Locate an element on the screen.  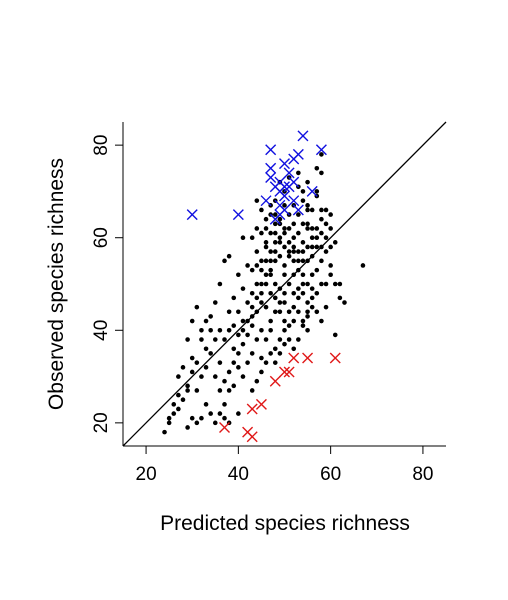
x-tick-label: 80 is located at coordinates (422, 474).